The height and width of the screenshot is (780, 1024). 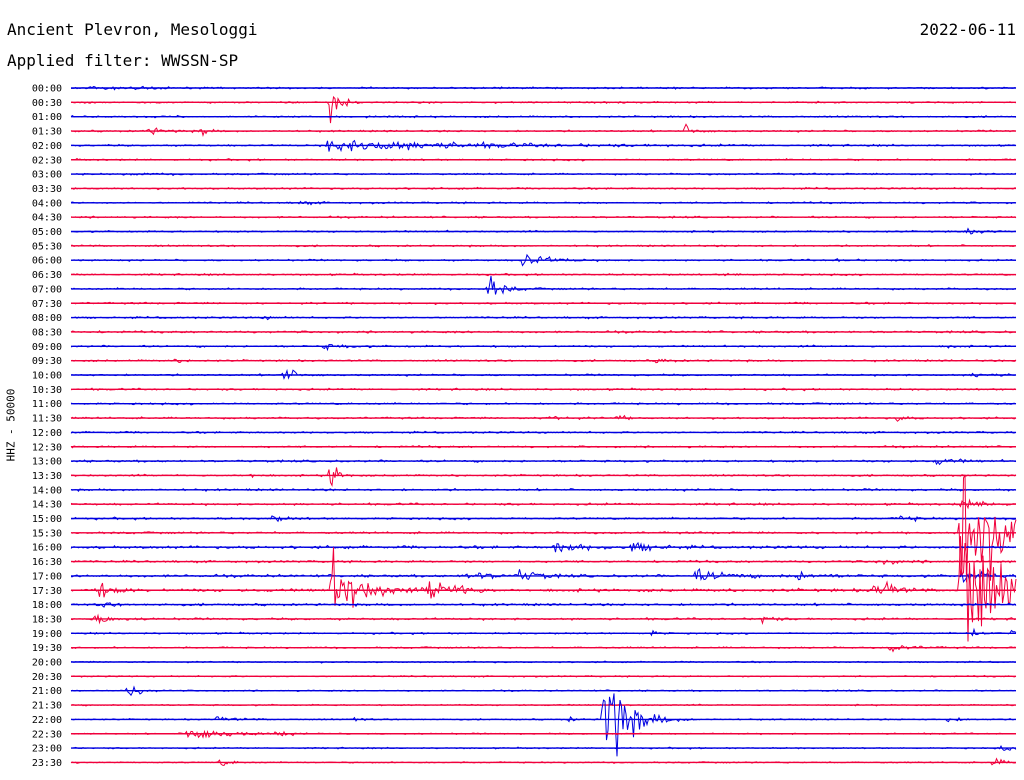 What do you see at coordinates (47, 548) in the screenshot?
I see `time-label: 16:00` at bounding box center [47, 548].